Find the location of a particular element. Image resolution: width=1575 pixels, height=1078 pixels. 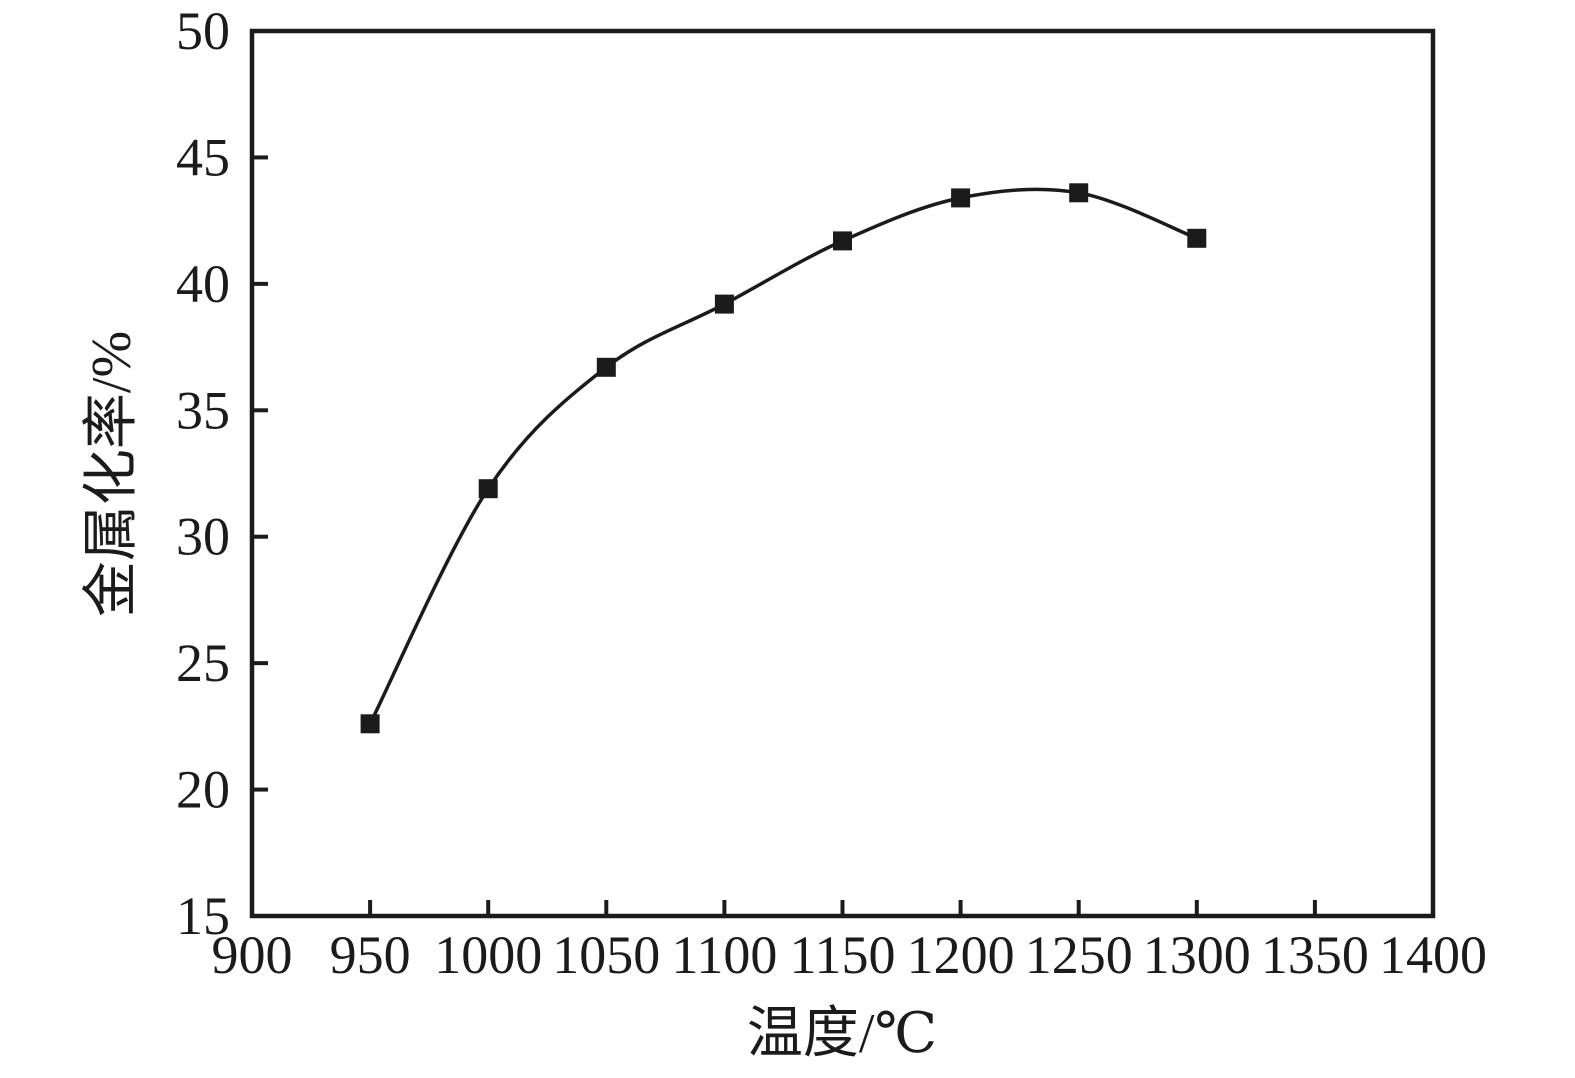

x-axis-tick-label: 1350 is located at coordinates (1315, 955).